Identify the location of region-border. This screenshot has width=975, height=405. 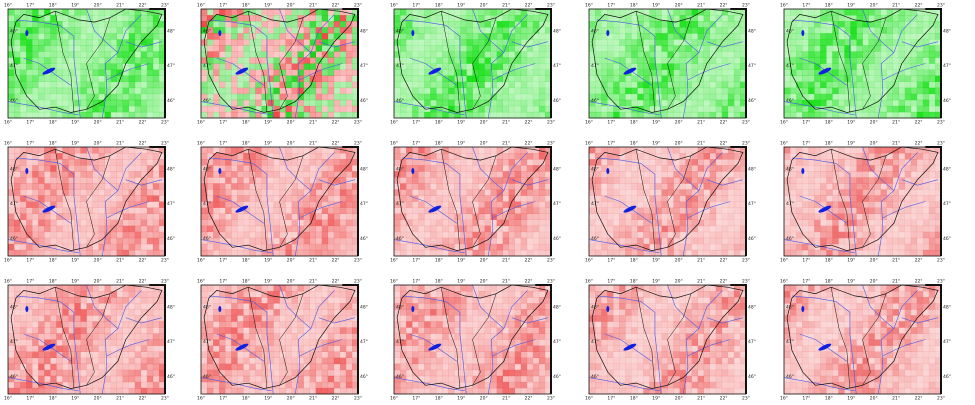
(679, 63).